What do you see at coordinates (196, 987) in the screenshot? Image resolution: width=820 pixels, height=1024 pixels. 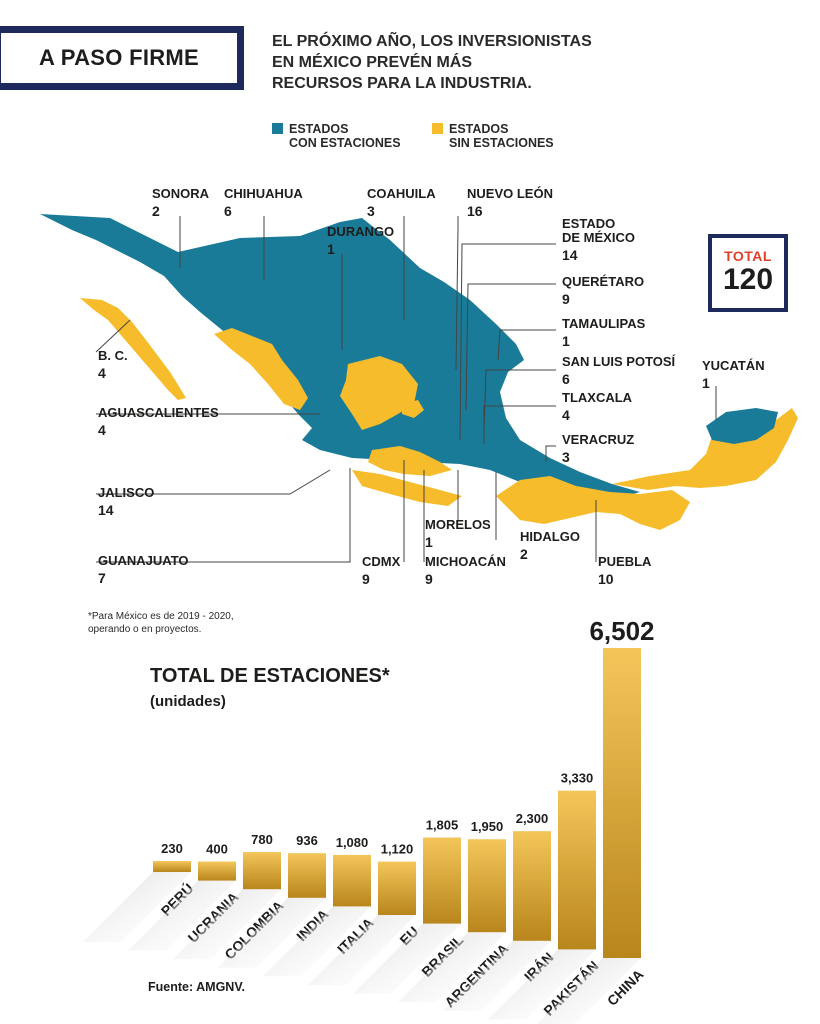 I see `source-note: Fuente: AMGNV.` at bounding box center [196, 987].